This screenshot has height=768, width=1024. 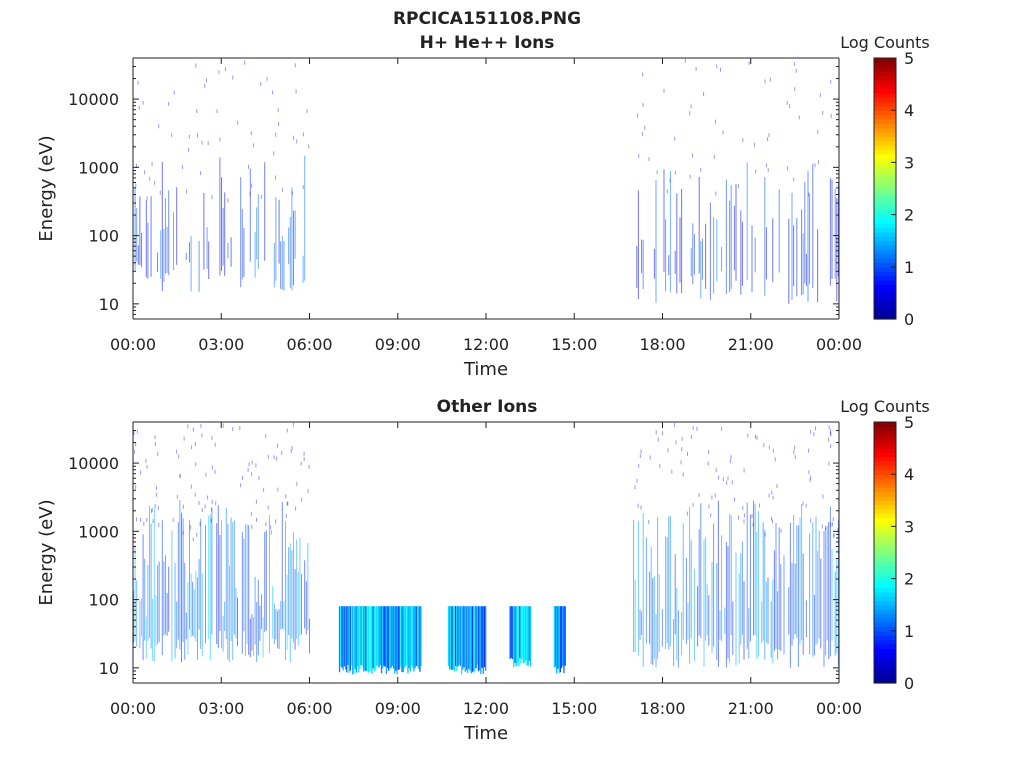 I want to click on x-tick-label: 15:00, so click(x=574, y=708).